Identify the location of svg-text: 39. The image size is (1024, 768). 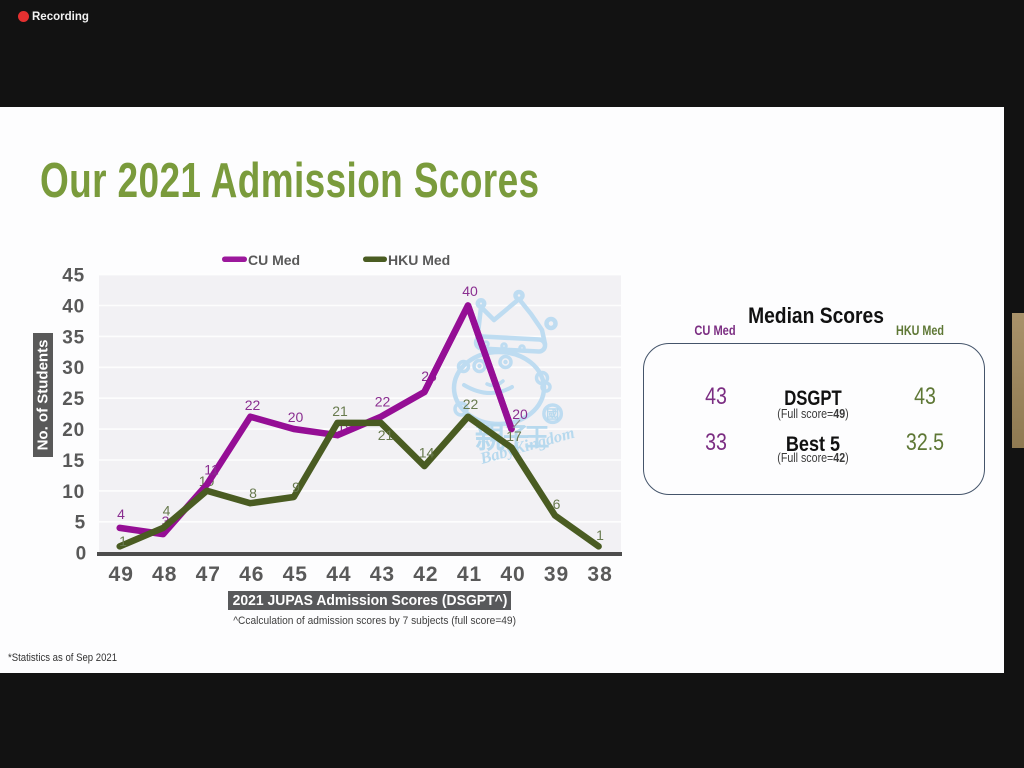
(556, 574).